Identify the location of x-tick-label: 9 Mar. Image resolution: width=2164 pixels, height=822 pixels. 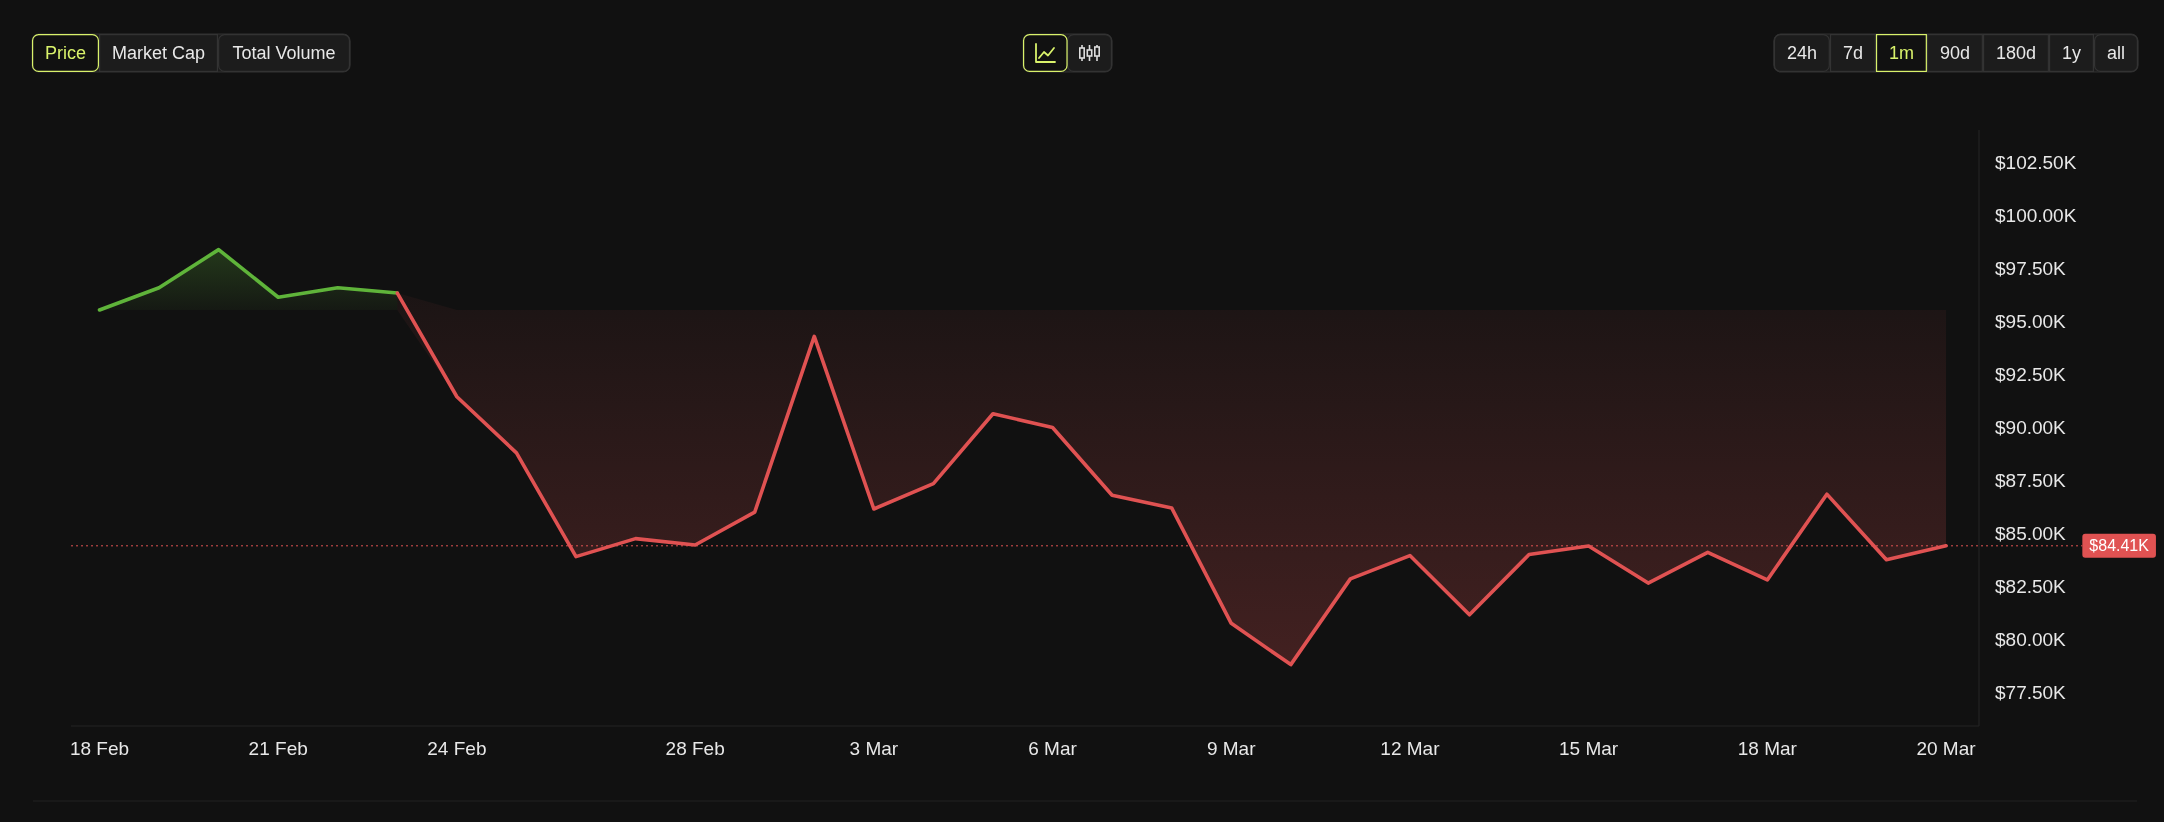
(1231, 748).